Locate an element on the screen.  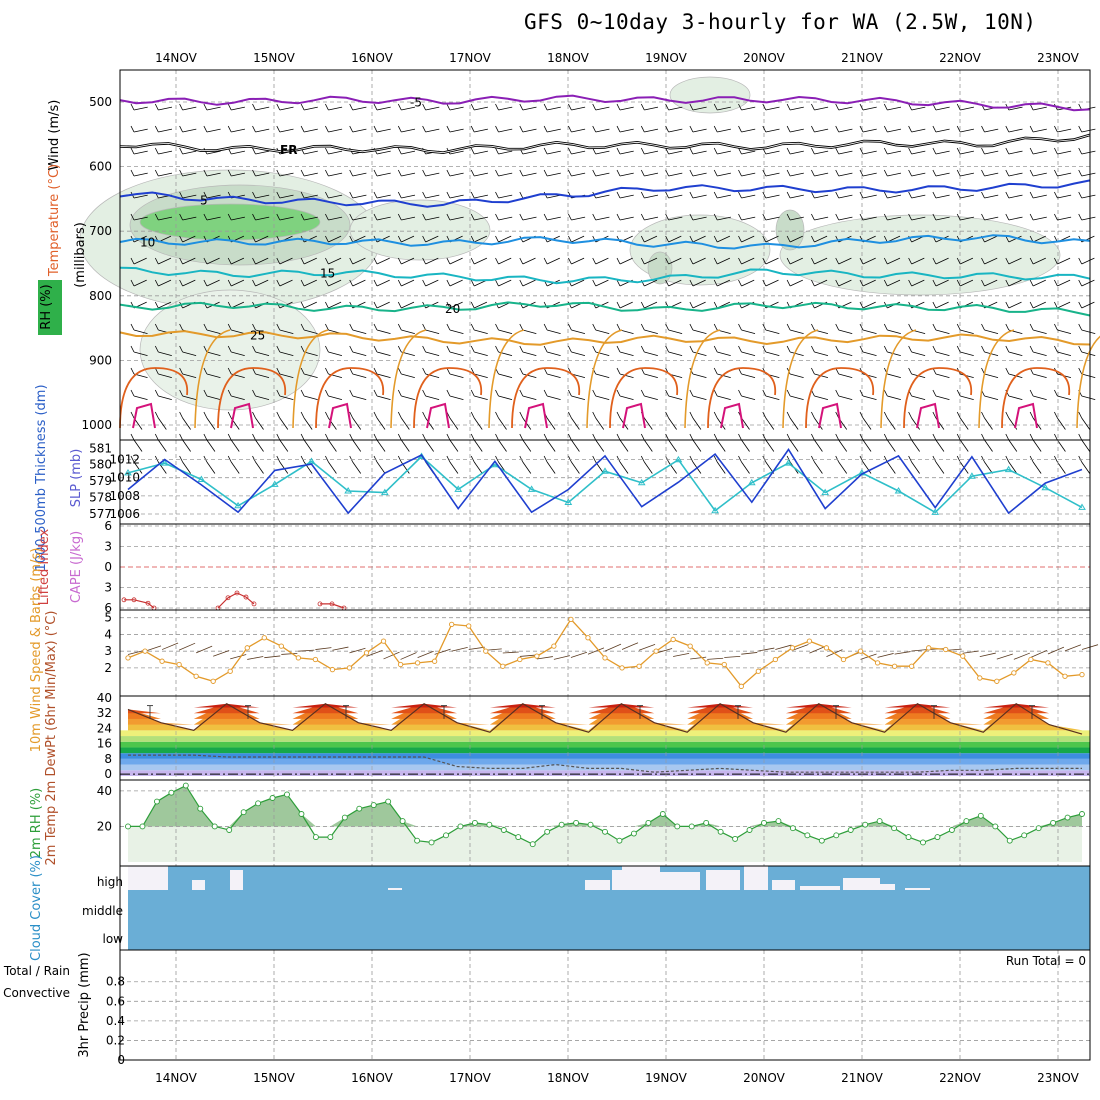
y-tick-label: 500 is located at coordinates (100, 102).